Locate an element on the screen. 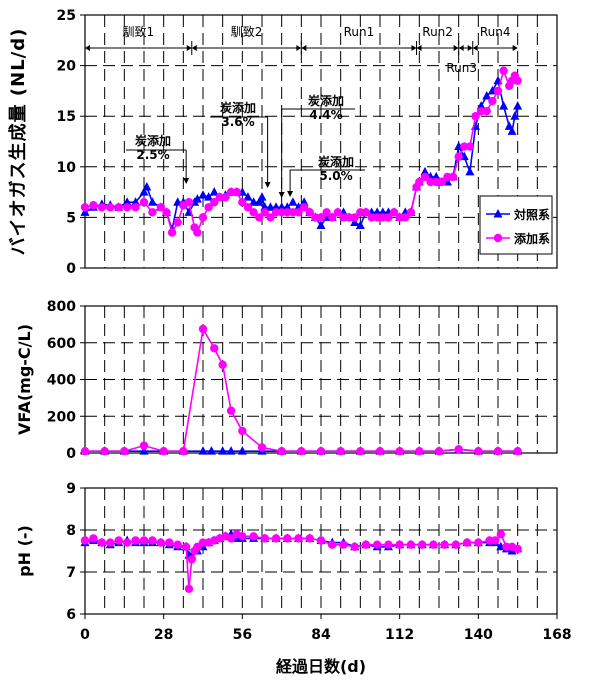  phase-label-run3: Run3 is located at coordinates (461, 68).